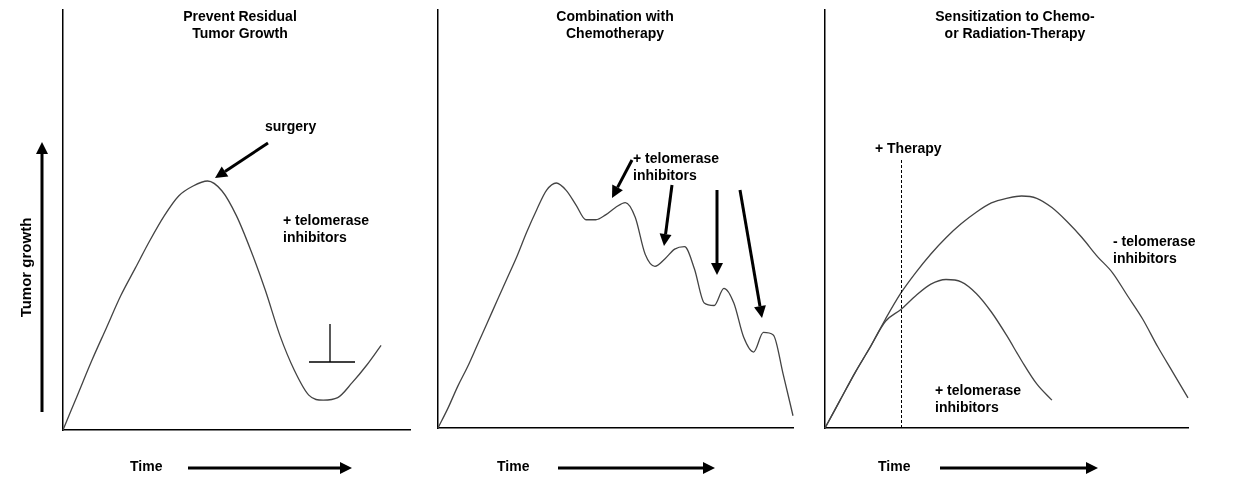 Image resolution: width=1237 pixels, height=479 pixels. Describe the element at coordinates (978, 399) in the screenshot. I see `series-label: + telomerase inhibitors` at that location.